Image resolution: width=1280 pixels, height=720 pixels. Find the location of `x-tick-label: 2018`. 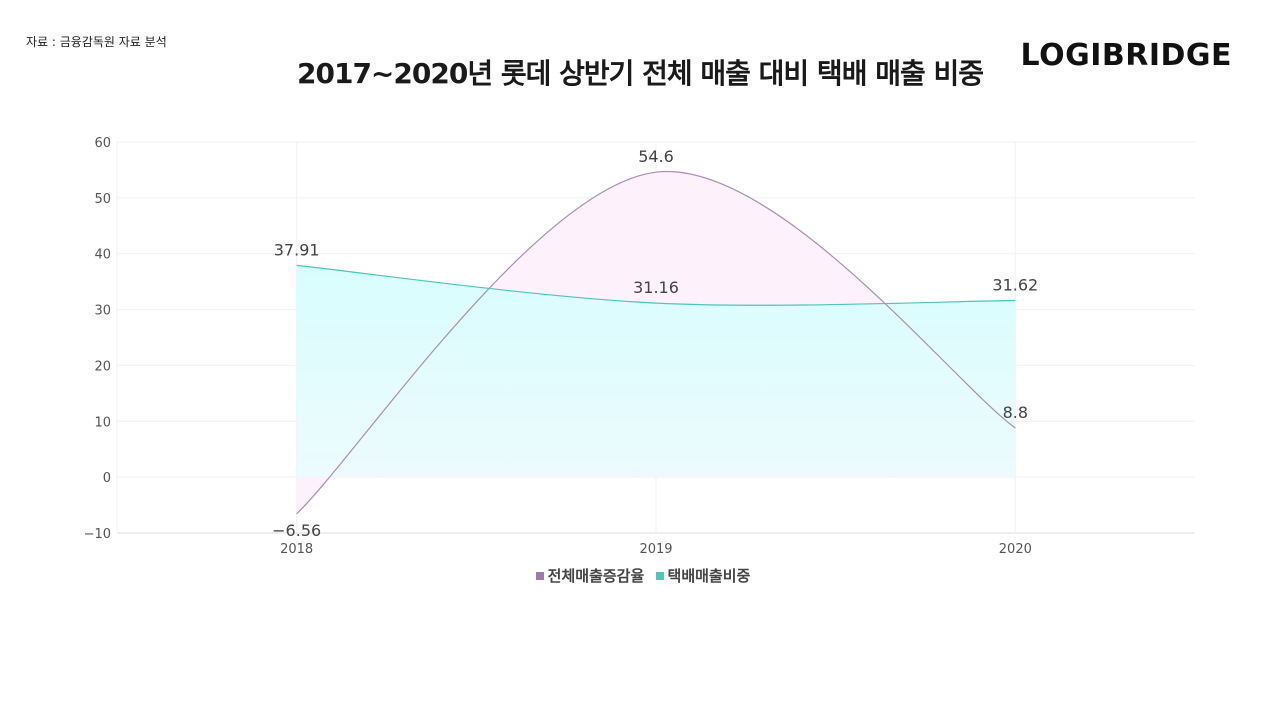

x-tick-label: 2018 is located at coordinates (296, 549).